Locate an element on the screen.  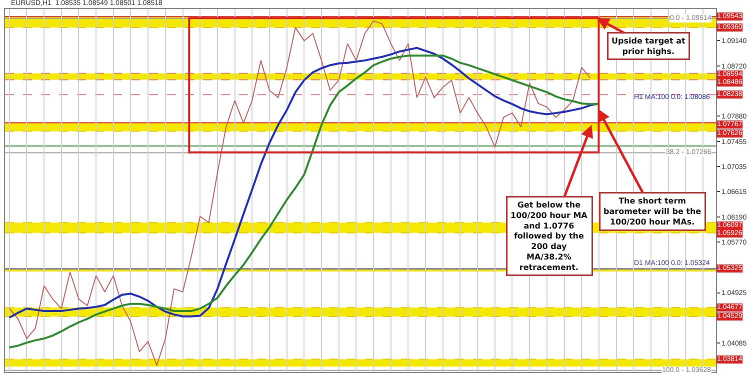
annotation: The short term barometer will be the 100/200 hour MAs. is located at coordinates (653, 211).